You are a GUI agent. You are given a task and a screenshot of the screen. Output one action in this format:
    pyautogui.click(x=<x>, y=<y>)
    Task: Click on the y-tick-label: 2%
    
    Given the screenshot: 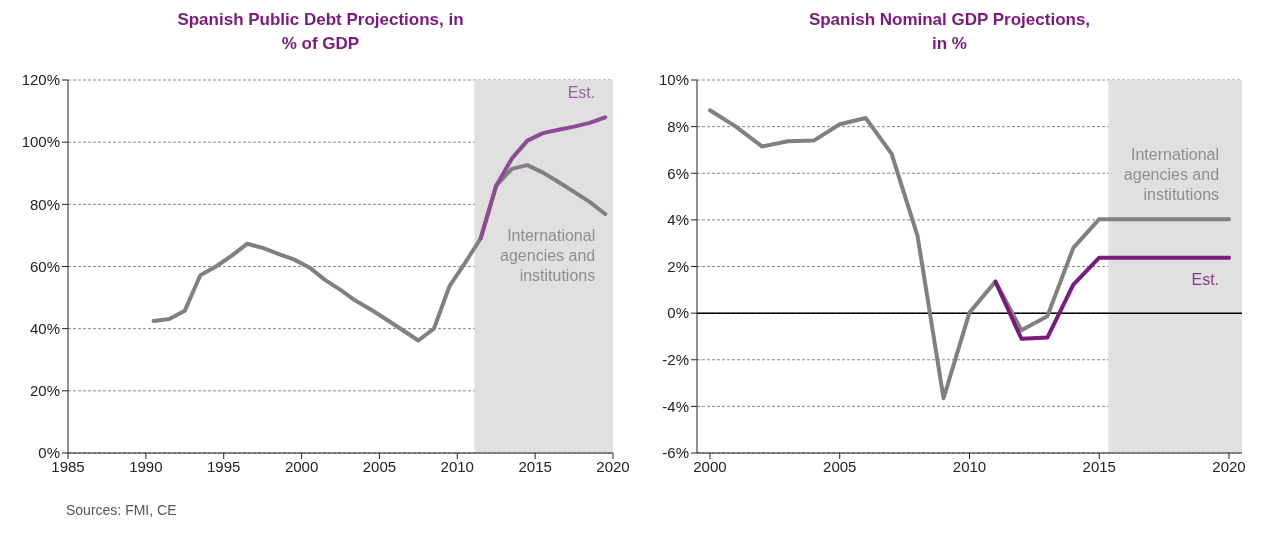 What is the action you would take?
    pyautogui.click(x=678, y=266)
    